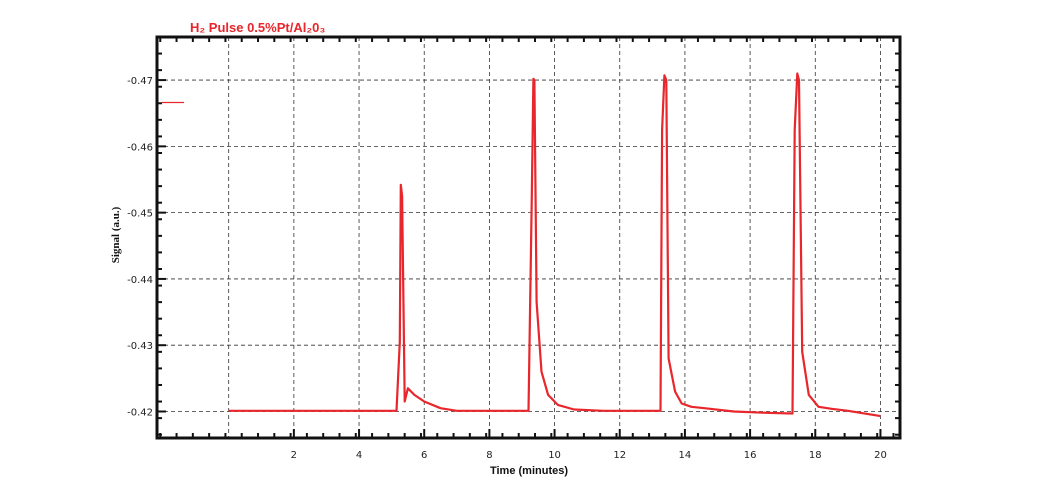  What do you see at coordinates (140, 280) in the screenshot?
I see `y-tick-label: -0.44` at bounding box center [140, 280].